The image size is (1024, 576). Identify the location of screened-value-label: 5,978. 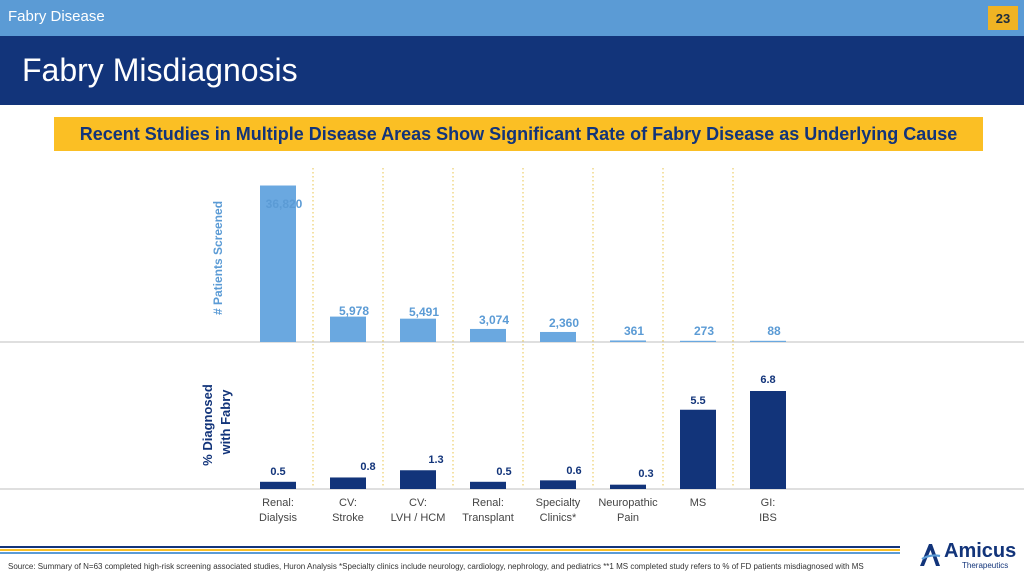
(354, 311).